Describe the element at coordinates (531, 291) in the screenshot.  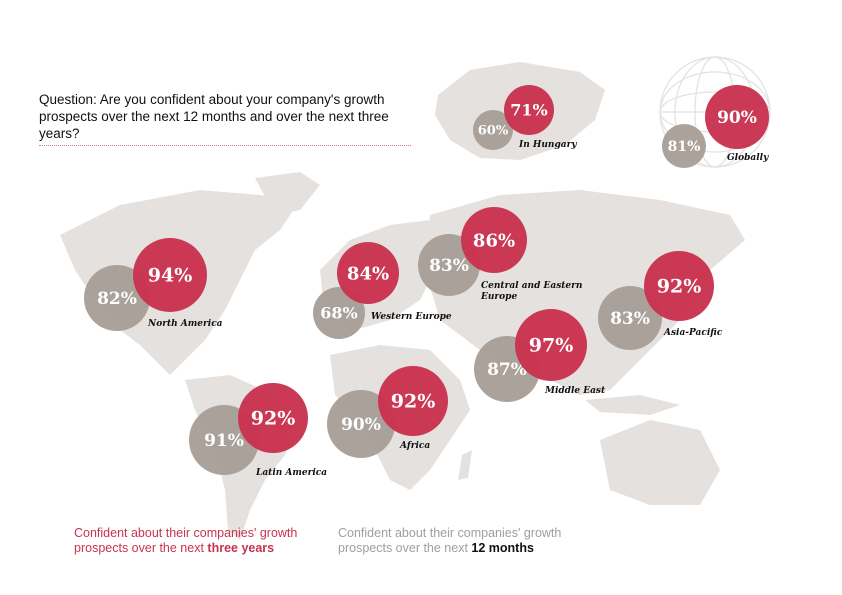
I see `label-central-and-eastern-europe: Central and Eastern Europe` at that location.